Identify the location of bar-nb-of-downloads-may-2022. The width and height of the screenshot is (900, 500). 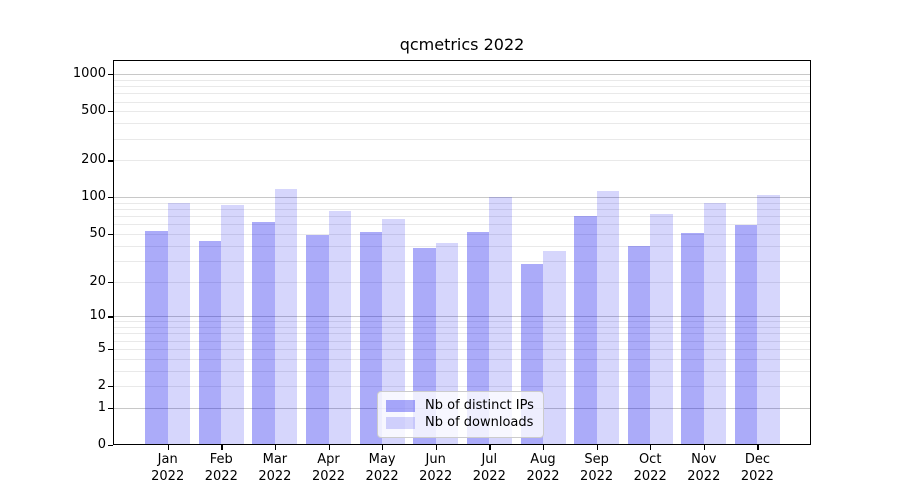
(393, 331).